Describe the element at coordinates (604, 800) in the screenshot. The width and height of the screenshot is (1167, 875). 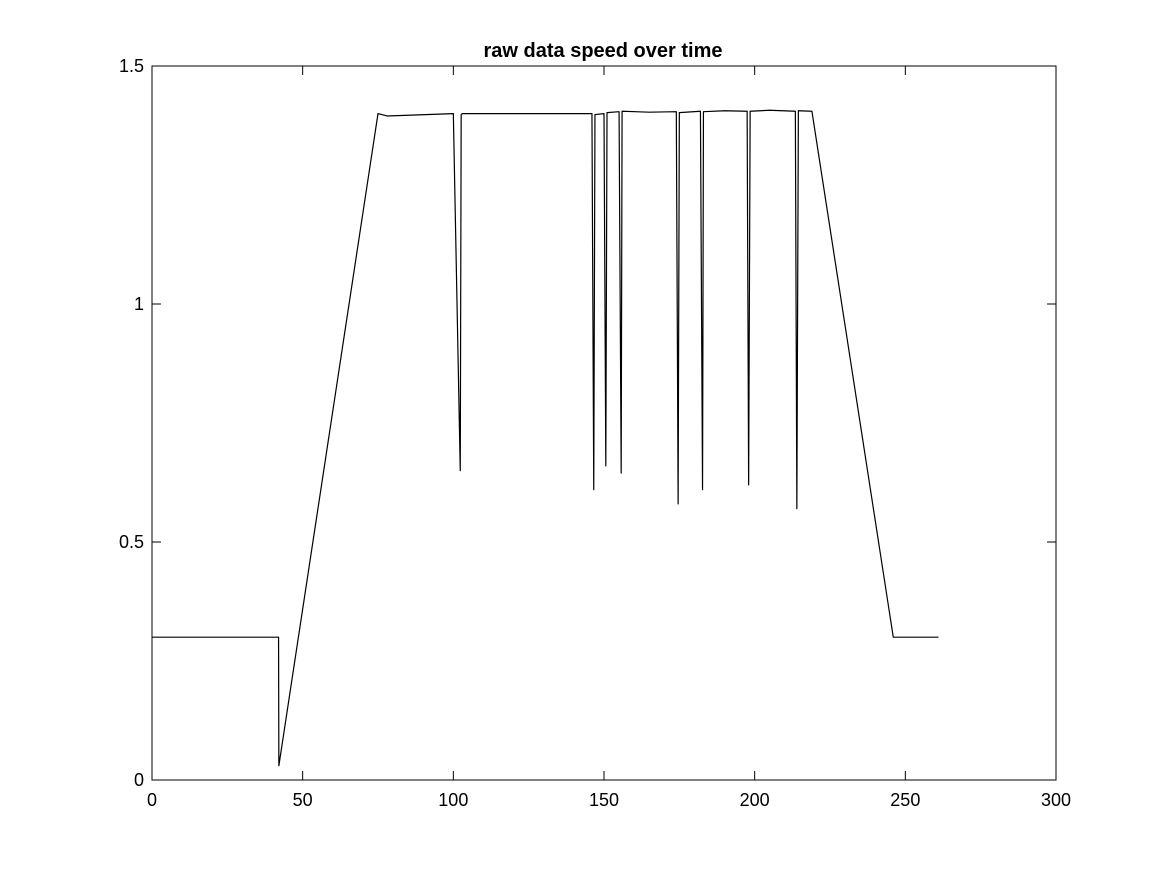
I see `x-tick-label: 150` at that location.